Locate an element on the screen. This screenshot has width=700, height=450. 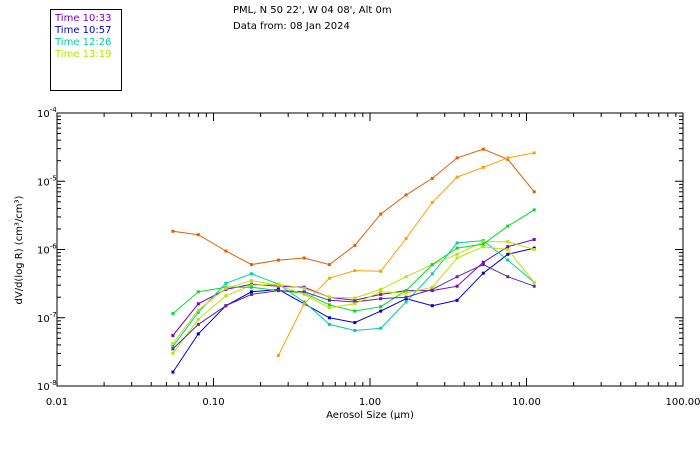
y-axis-label: dV/d(log R) (cm³/cm³) is located at coordinates (19, 249).